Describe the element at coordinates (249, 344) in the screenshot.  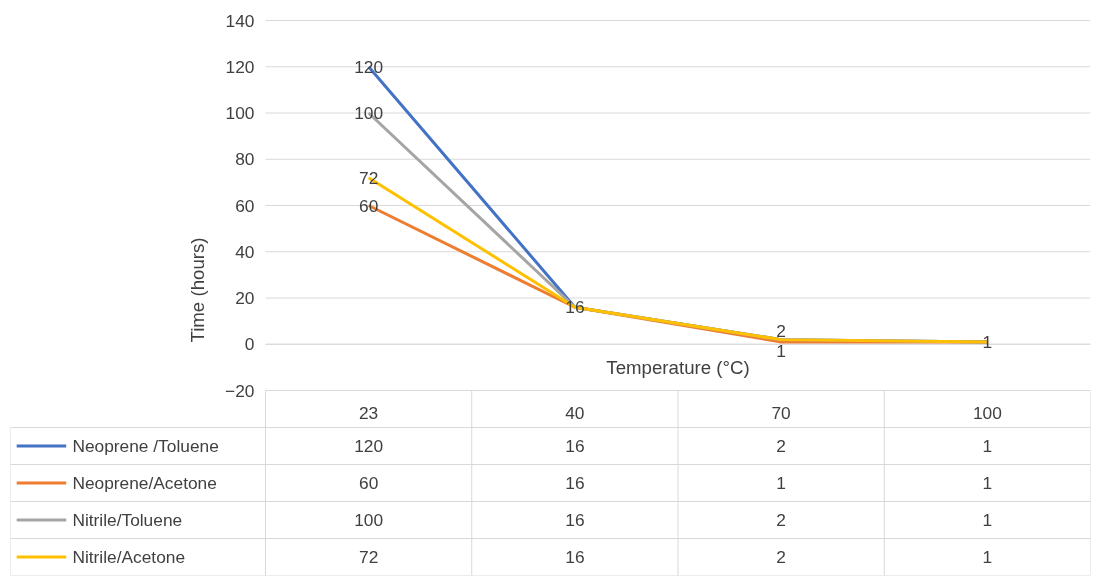
I see `y-tick-label: 0` at that location.